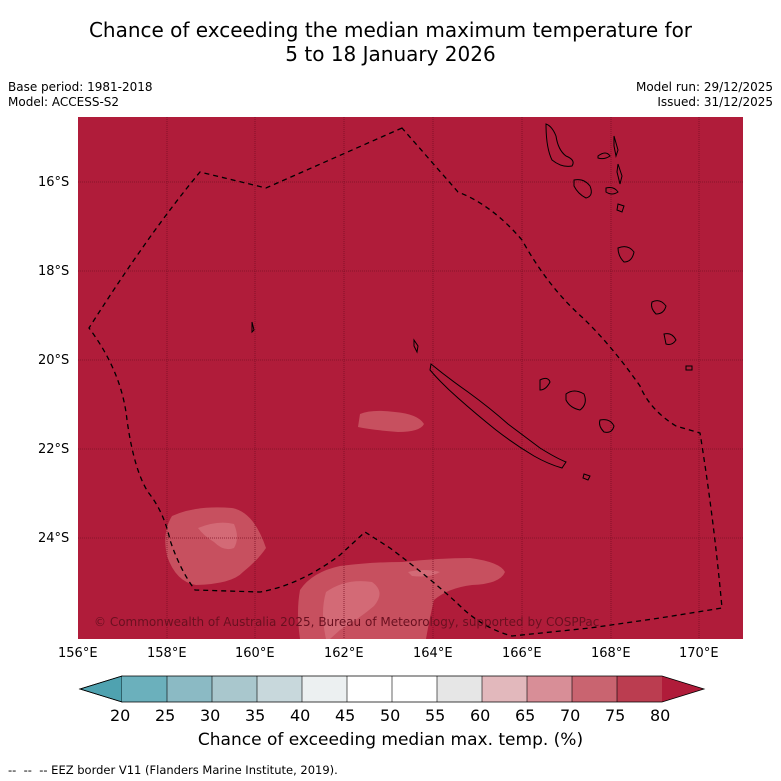 This screenshot has height=781, width=781. What do you see at coordinates (54, 538) in the screenshot?
I see `lat-tick-24s: 24°S` at bounding box center [54, 538].